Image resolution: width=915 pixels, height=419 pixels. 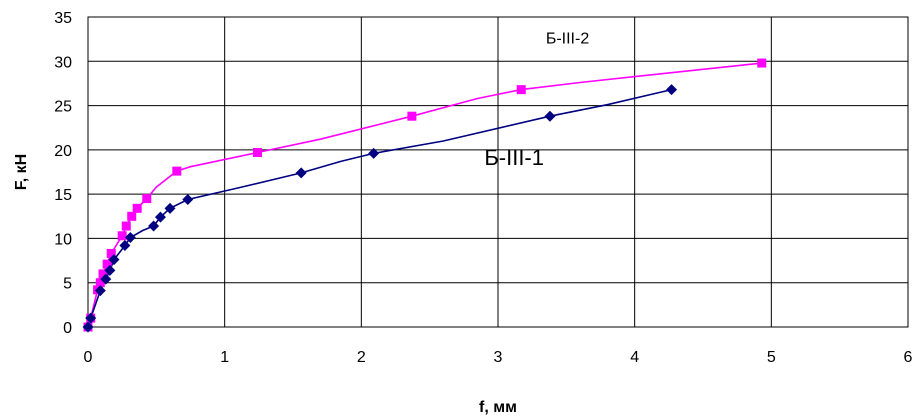 I want to click on x-axis-title: f, мм, so click(x=498, y=407).